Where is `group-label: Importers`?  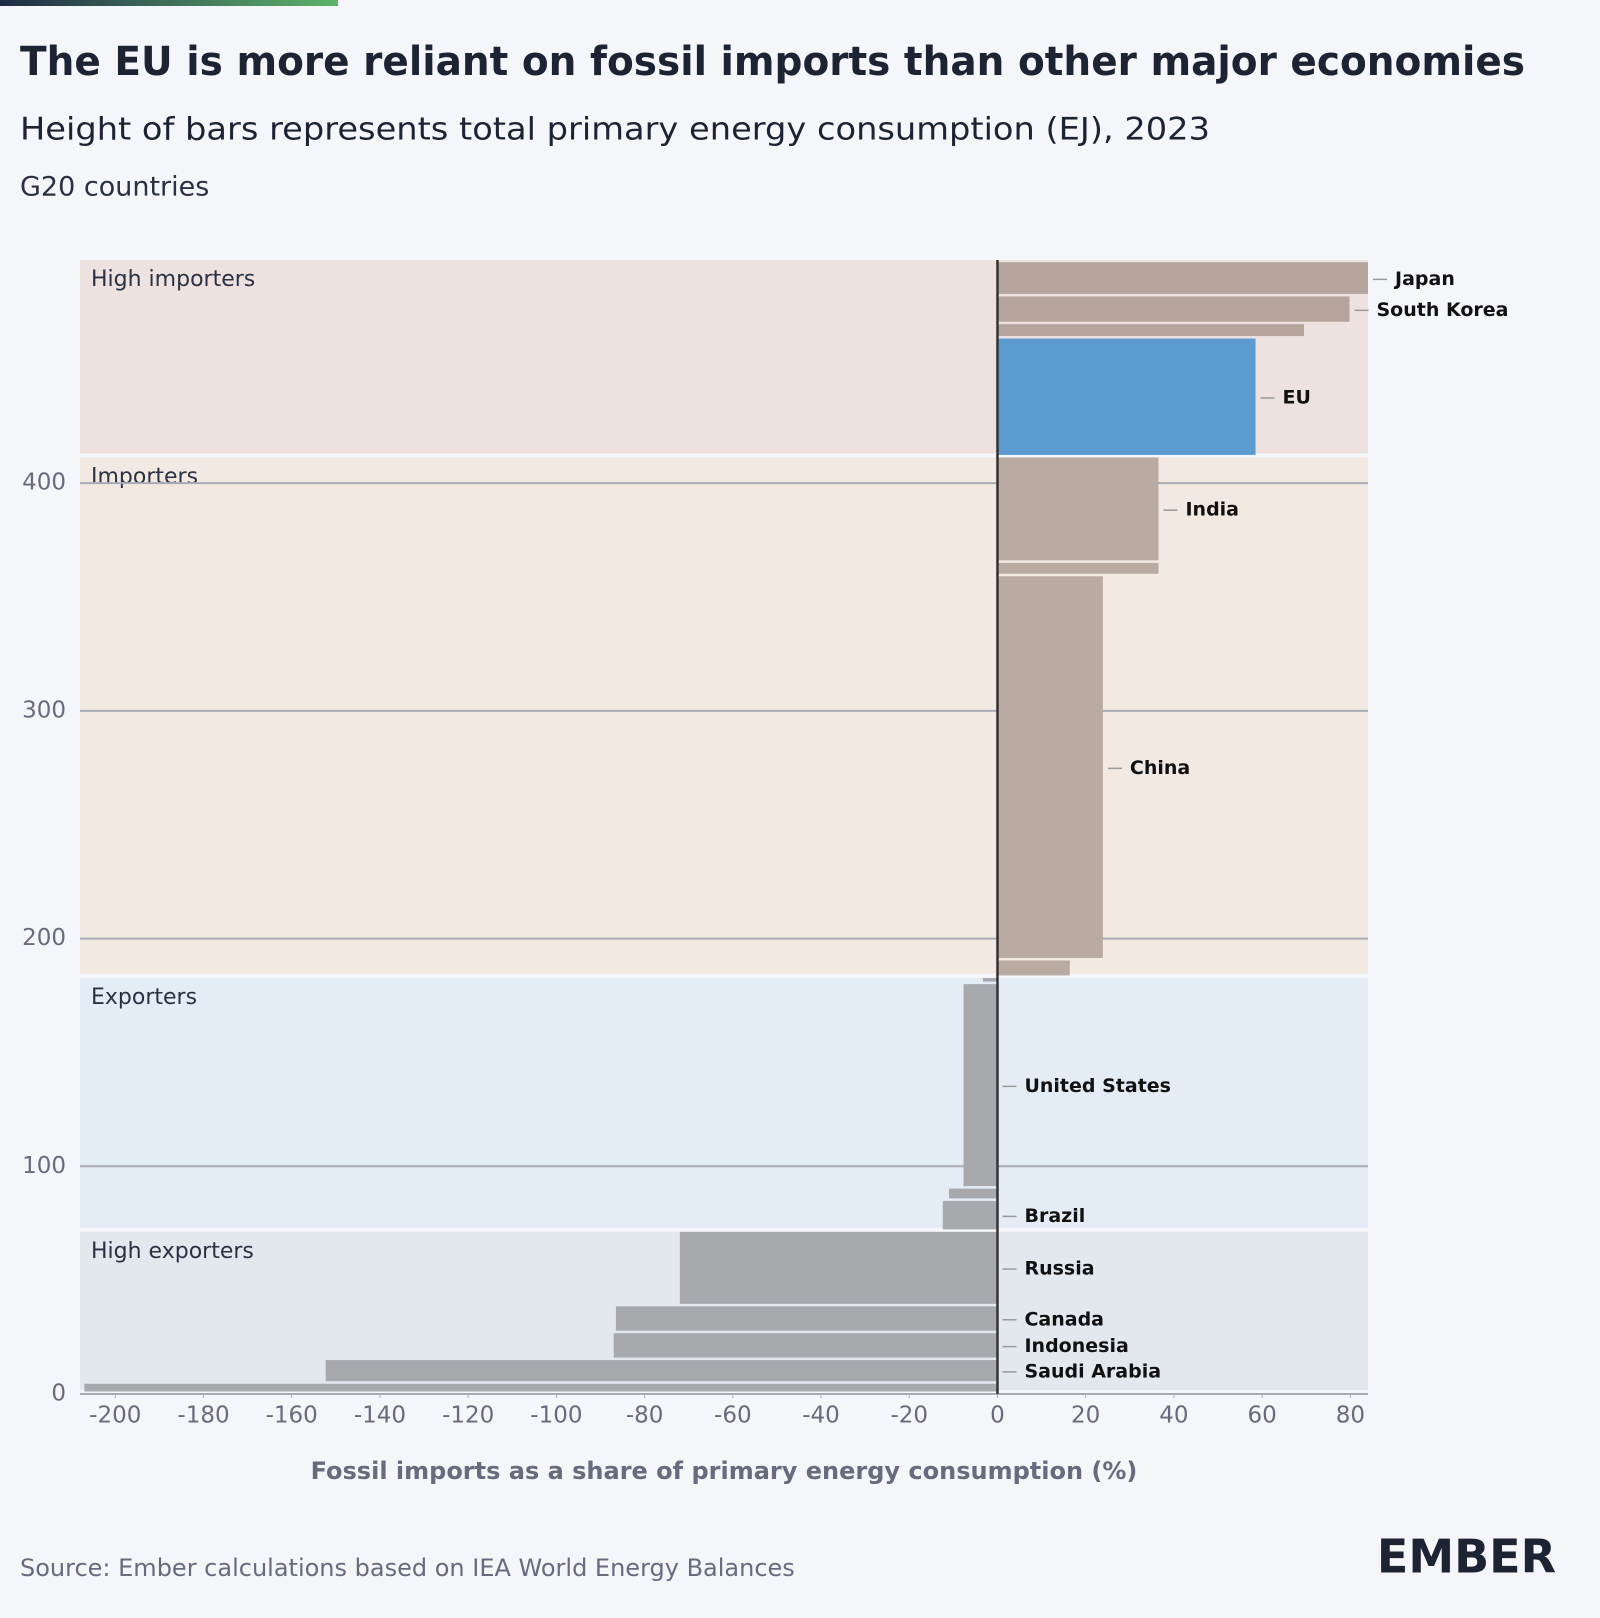
group-label: Importers is located at coordinates (144, 476).